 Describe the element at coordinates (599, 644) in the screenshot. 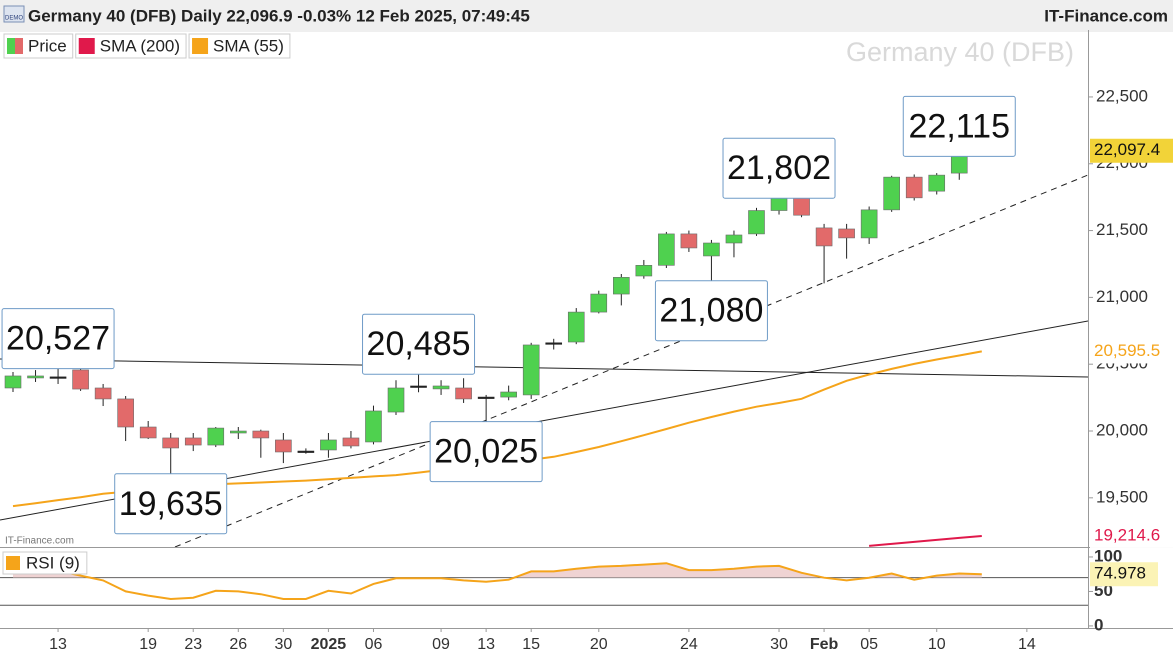

I see `x-tick-label: 20` at that location.